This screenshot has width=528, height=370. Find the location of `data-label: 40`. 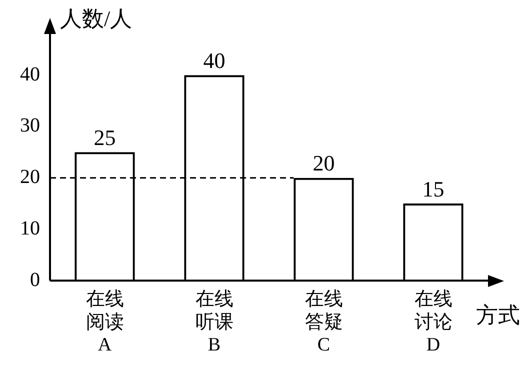

data-label: 40 is located at coordinates (214, 60).